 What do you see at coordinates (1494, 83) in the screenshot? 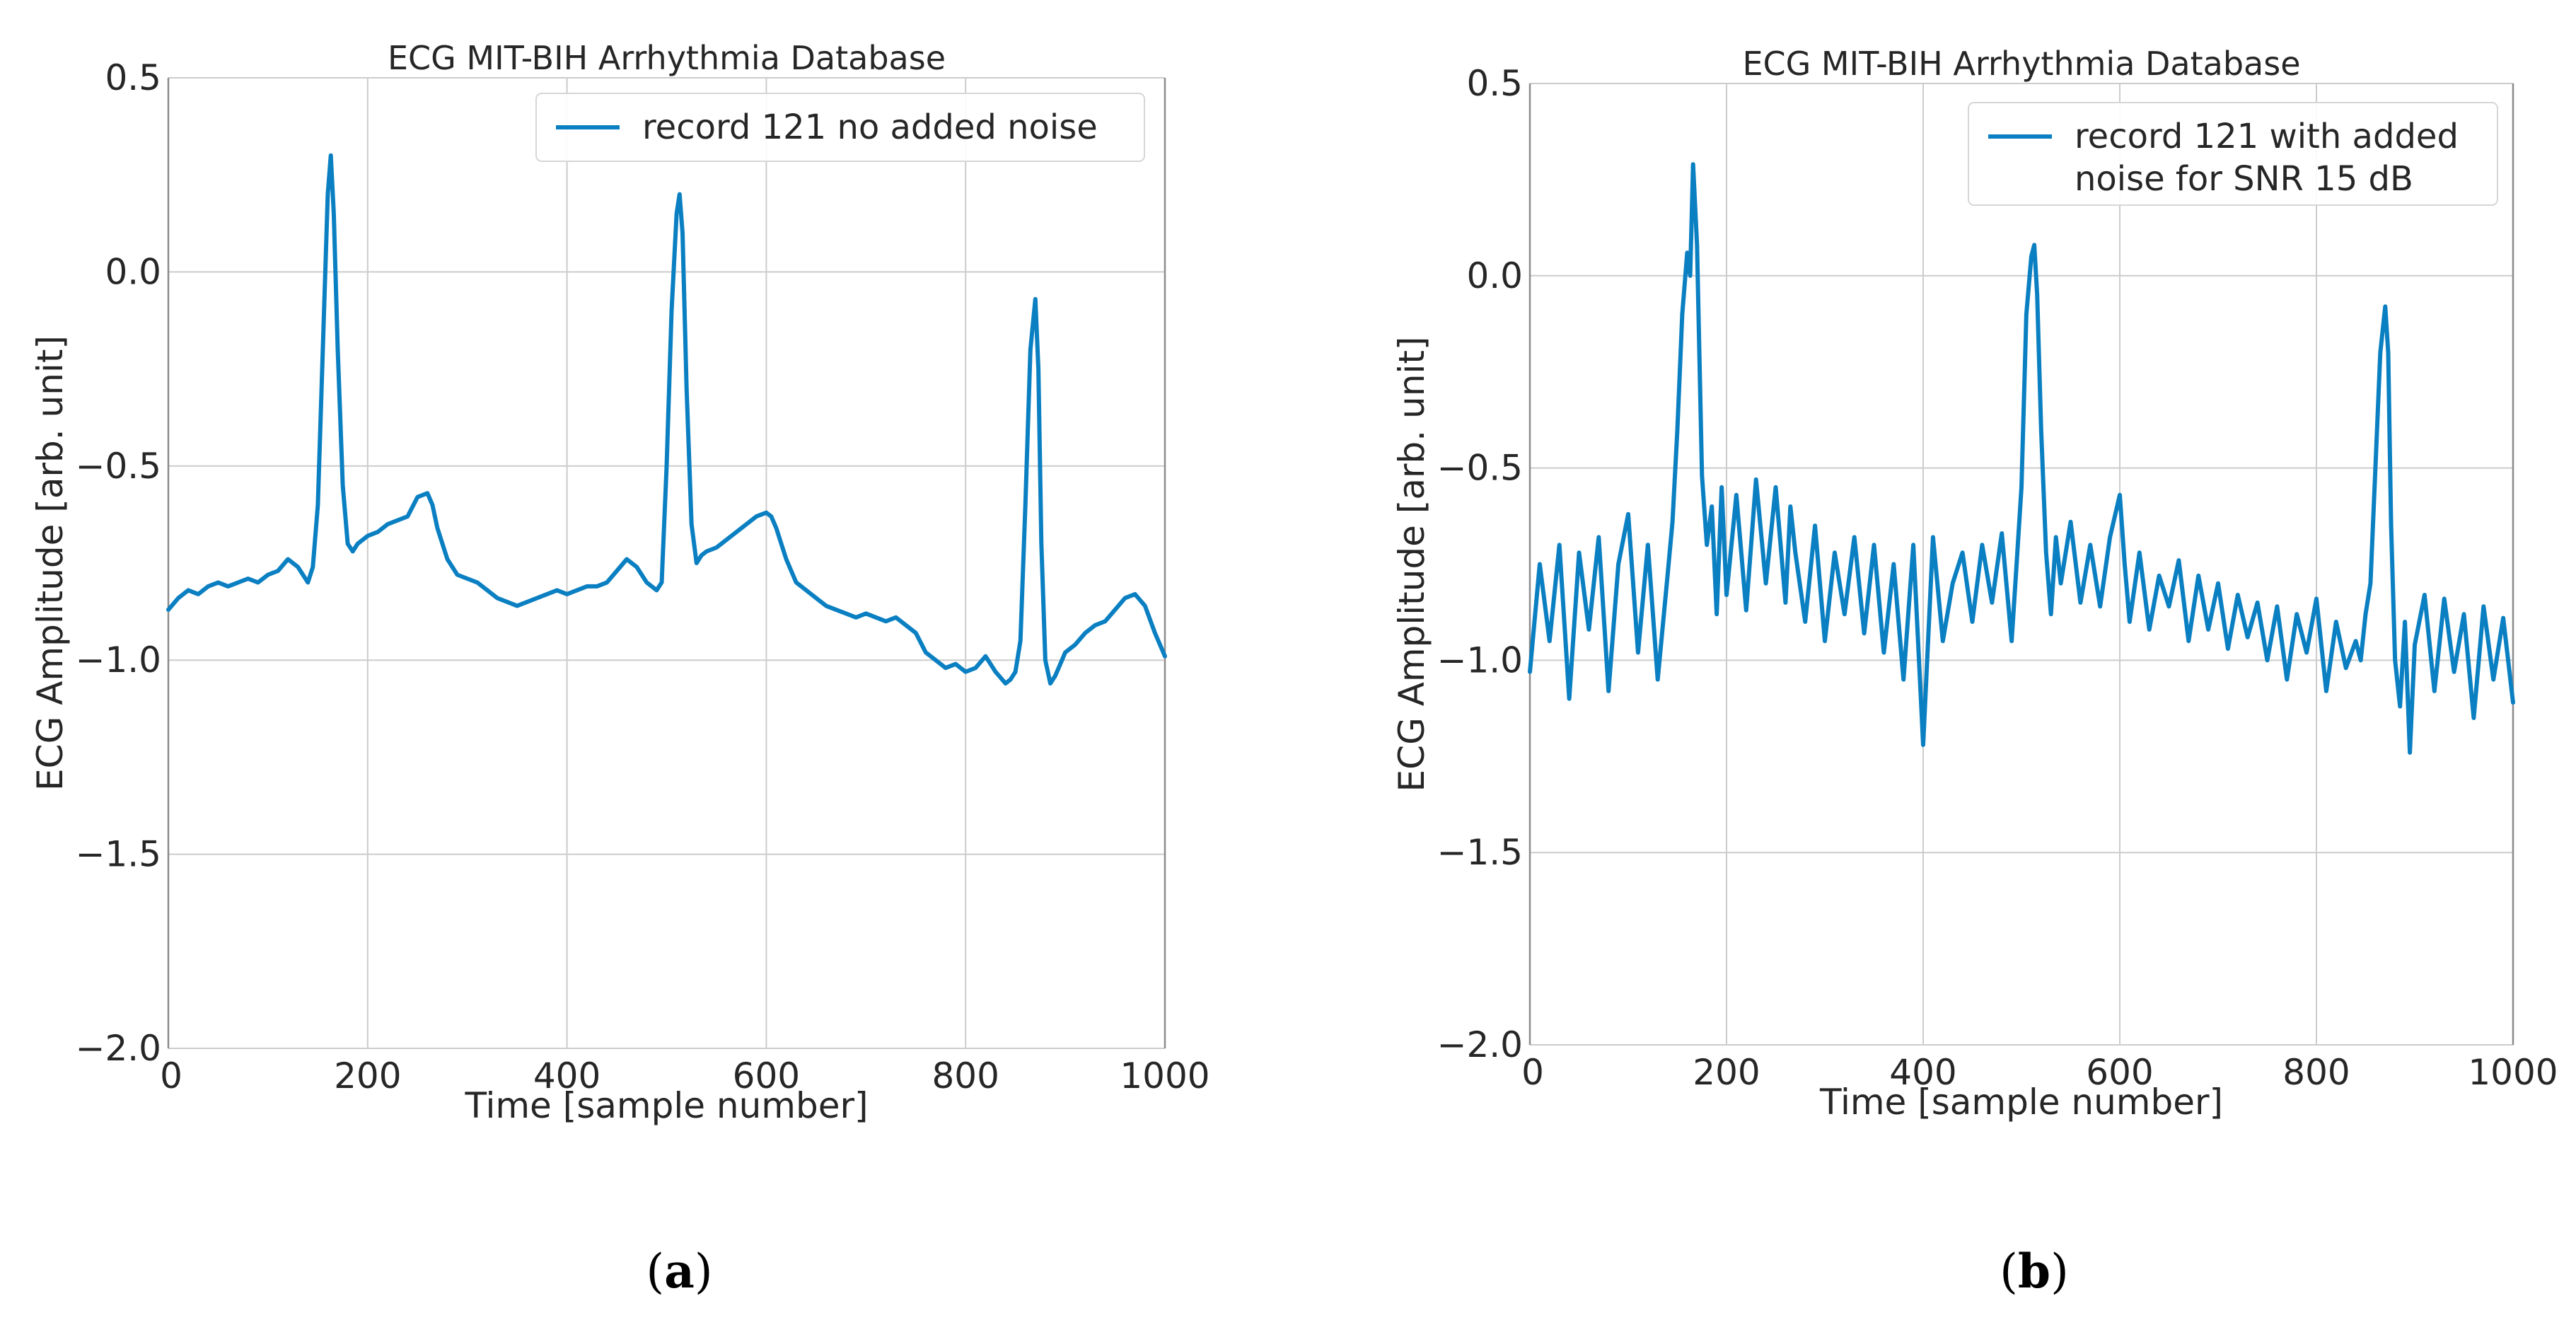
I see `chart-b-ytick-label-5: 0.5` at bounding box center [1494, 83].